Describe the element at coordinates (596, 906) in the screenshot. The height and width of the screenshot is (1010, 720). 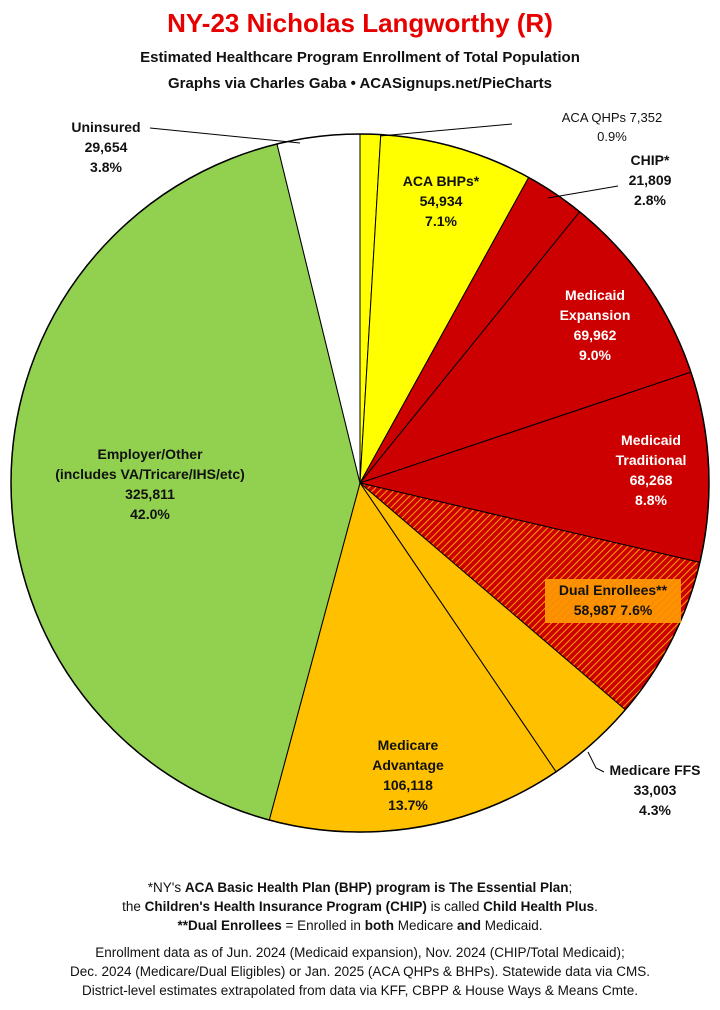
I see `footnote-text: .` at that location.